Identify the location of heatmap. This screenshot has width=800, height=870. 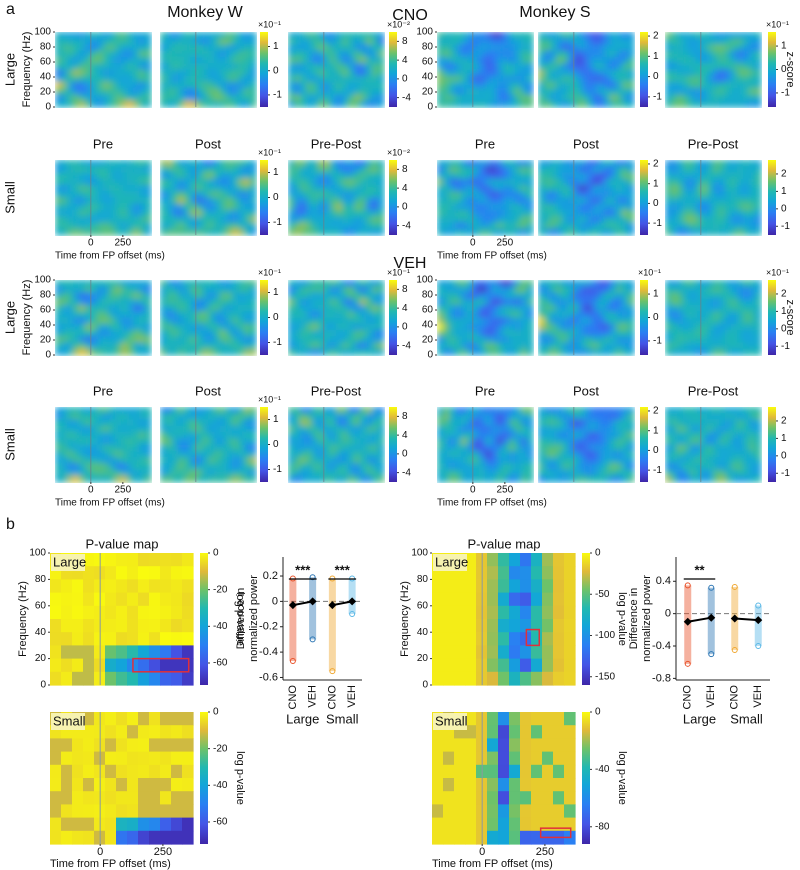
(713, 445).